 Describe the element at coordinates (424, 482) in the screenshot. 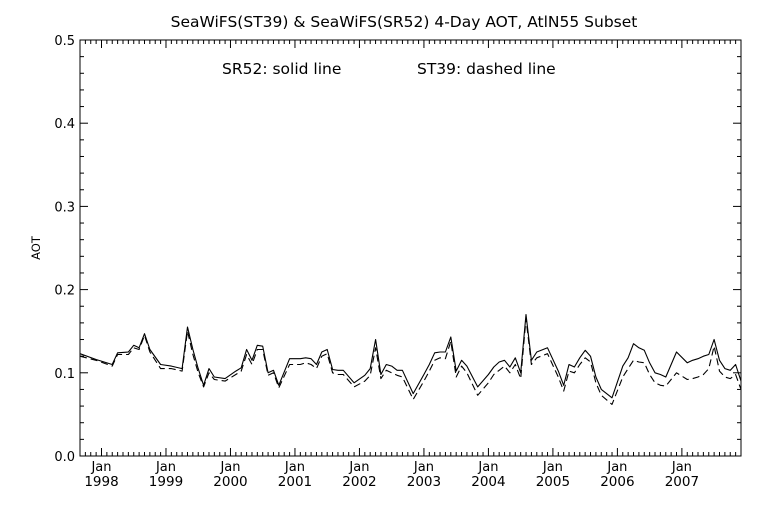

I see `x-tick-year-label: 2003` at that location.